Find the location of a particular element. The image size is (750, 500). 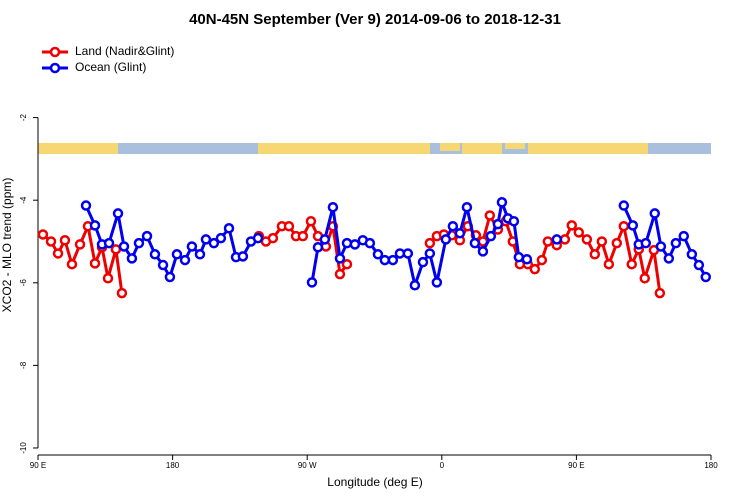

x-axis-label: Longitude (deg E) is located at coordinates (374, 482).